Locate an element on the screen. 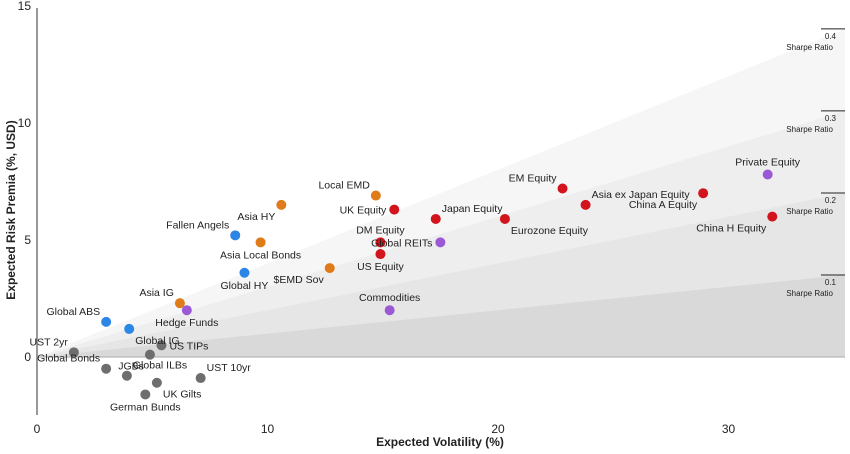 The image size is (850, 454). point-global-ig is located at coordinates (129, 328).